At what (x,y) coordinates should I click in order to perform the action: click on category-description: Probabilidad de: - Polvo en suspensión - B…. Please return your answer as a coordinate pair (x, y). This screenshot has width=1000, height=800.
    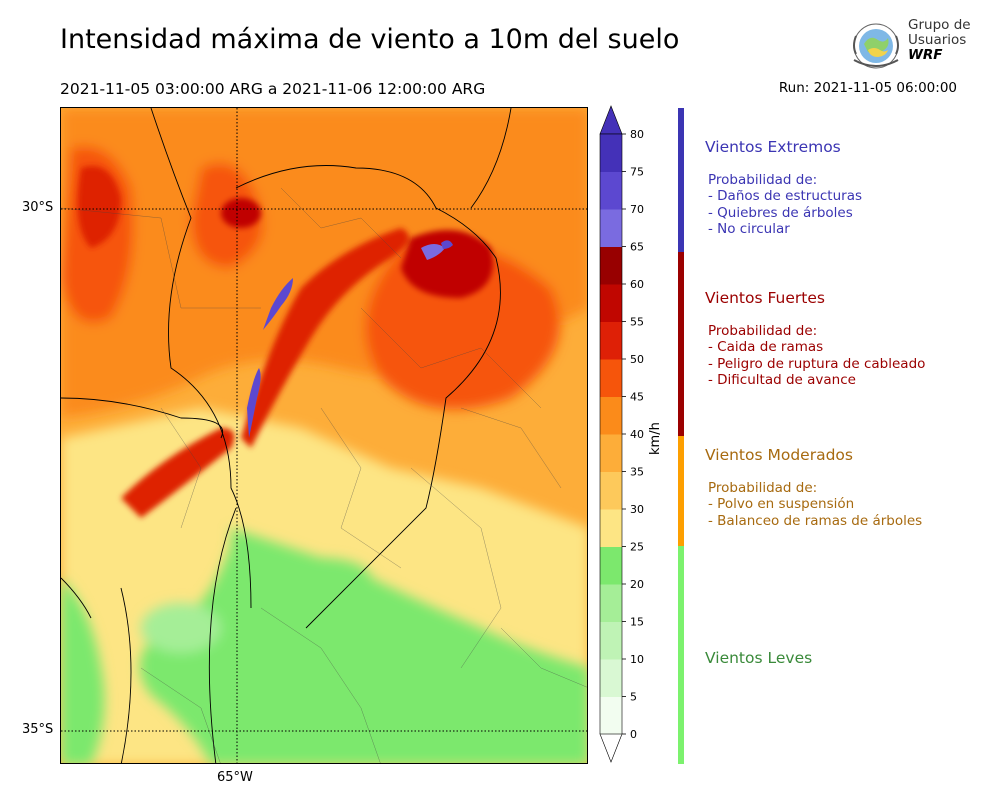
    Looking at the image, I should click on (815, 504).